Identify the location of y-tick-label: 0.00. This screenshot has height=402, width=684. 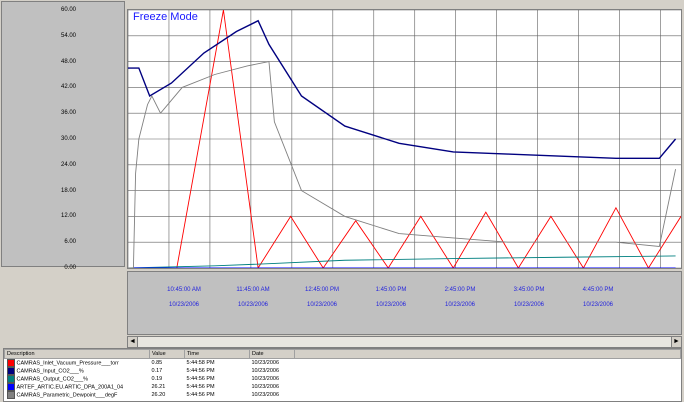
(70, 268).